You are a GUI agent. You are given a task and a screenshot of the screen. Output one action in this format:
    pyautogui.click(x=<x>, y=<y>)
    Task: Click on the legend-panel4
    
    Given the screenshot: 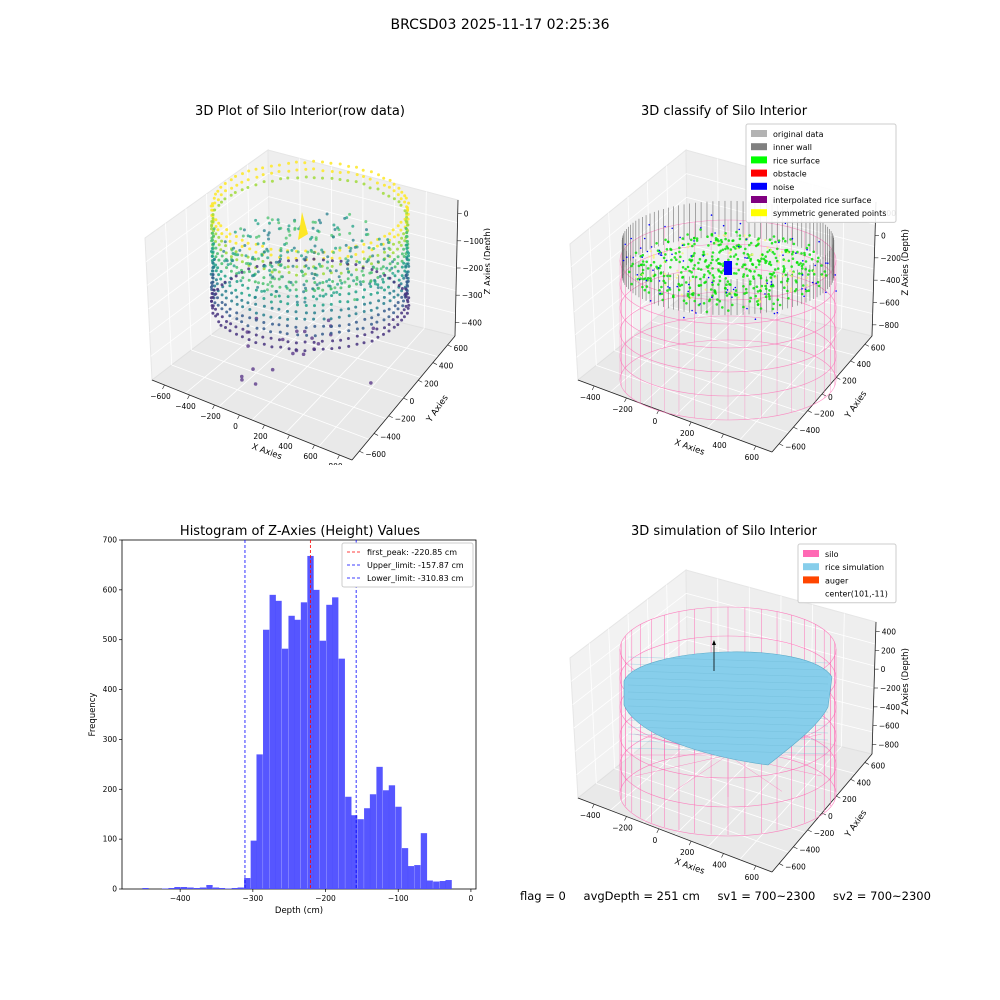 What is the action you would take?
    pyautogui.click(x=847, y=573)
    